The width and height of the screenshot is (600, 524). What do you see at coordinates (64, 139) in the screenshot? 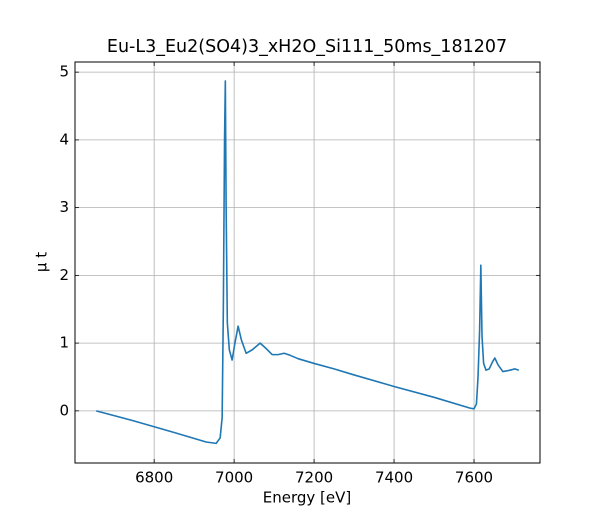
I see `y-tick-label: 4` at bounding box center [64, 139].